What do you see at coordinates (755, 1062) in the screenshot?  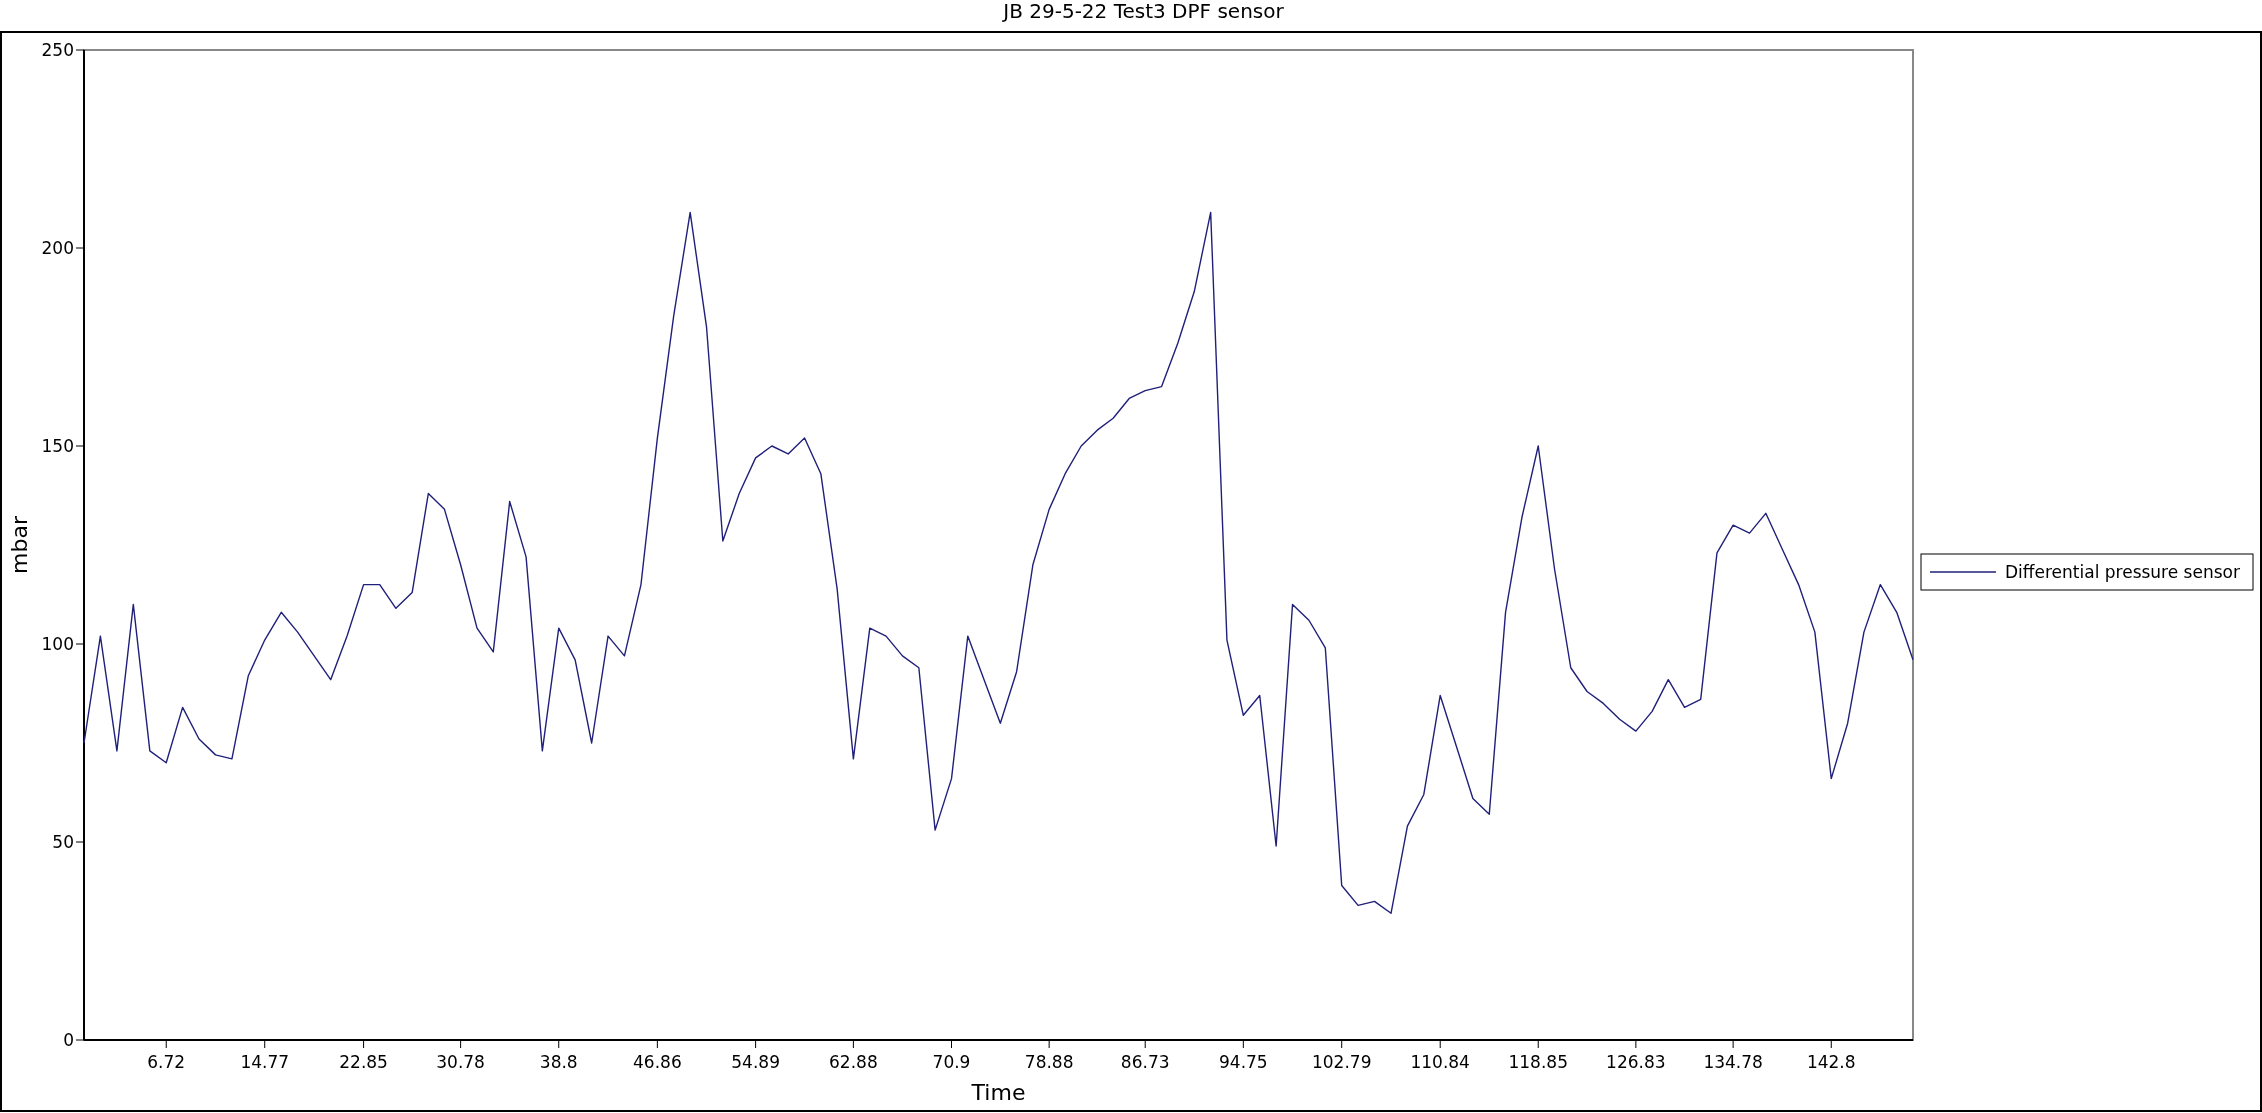 I see `x-tick-label: 54.89` at bounding box center [755, 1062].